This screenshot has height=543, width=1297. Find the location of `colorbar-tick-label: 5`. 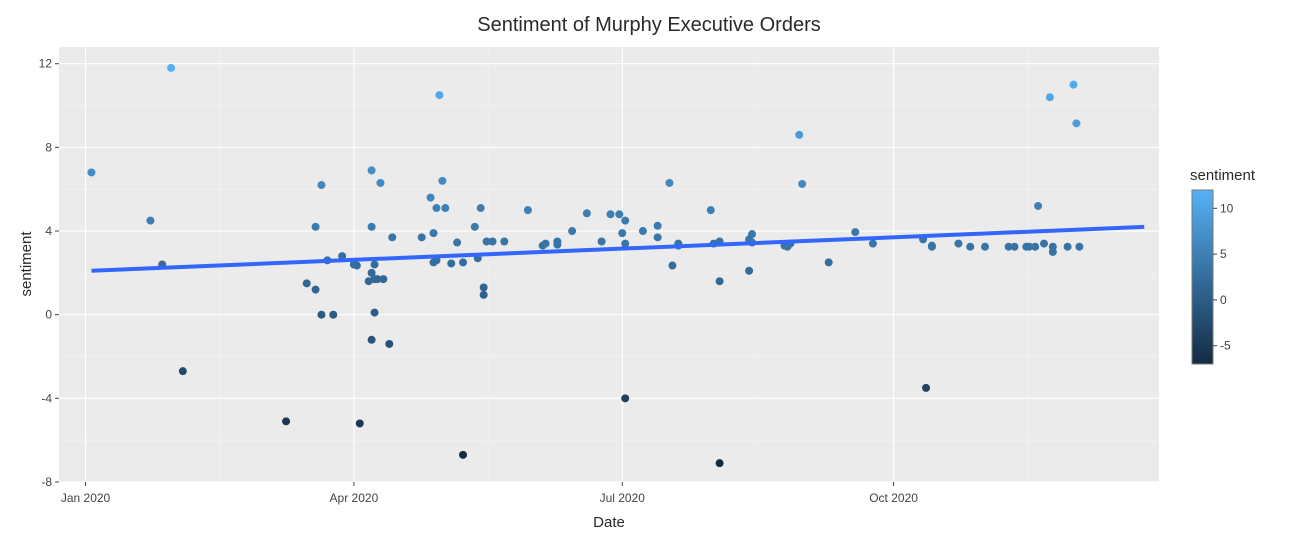

colorbar-tick-label: 5 is located at coordinates (1223, 254).